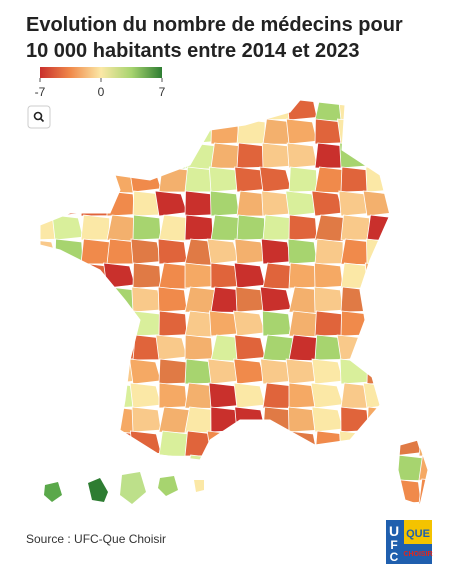  I want to click on search-button, so click(39, 117).